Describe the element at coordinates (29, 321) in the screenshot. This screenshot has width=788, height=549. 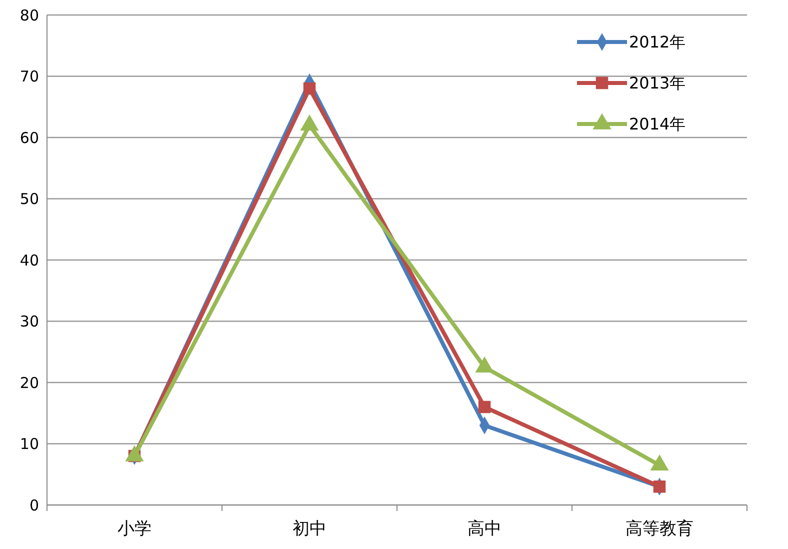
I see `y-tick-label: 30` at that location.